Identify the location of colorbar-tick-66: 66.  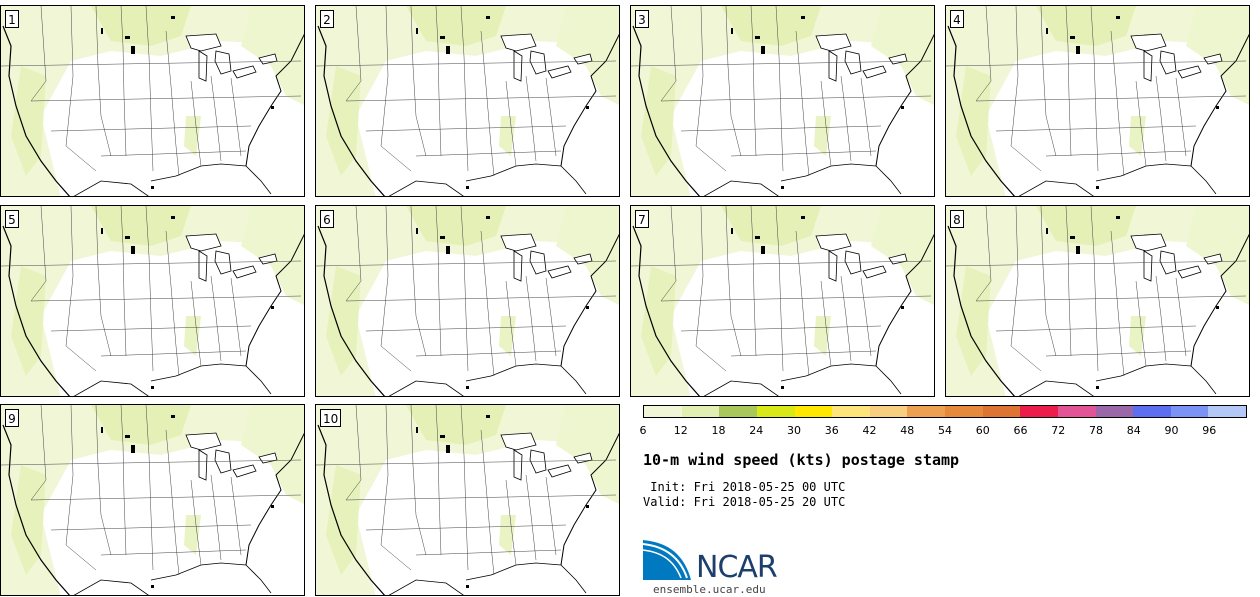
(1020, 430).